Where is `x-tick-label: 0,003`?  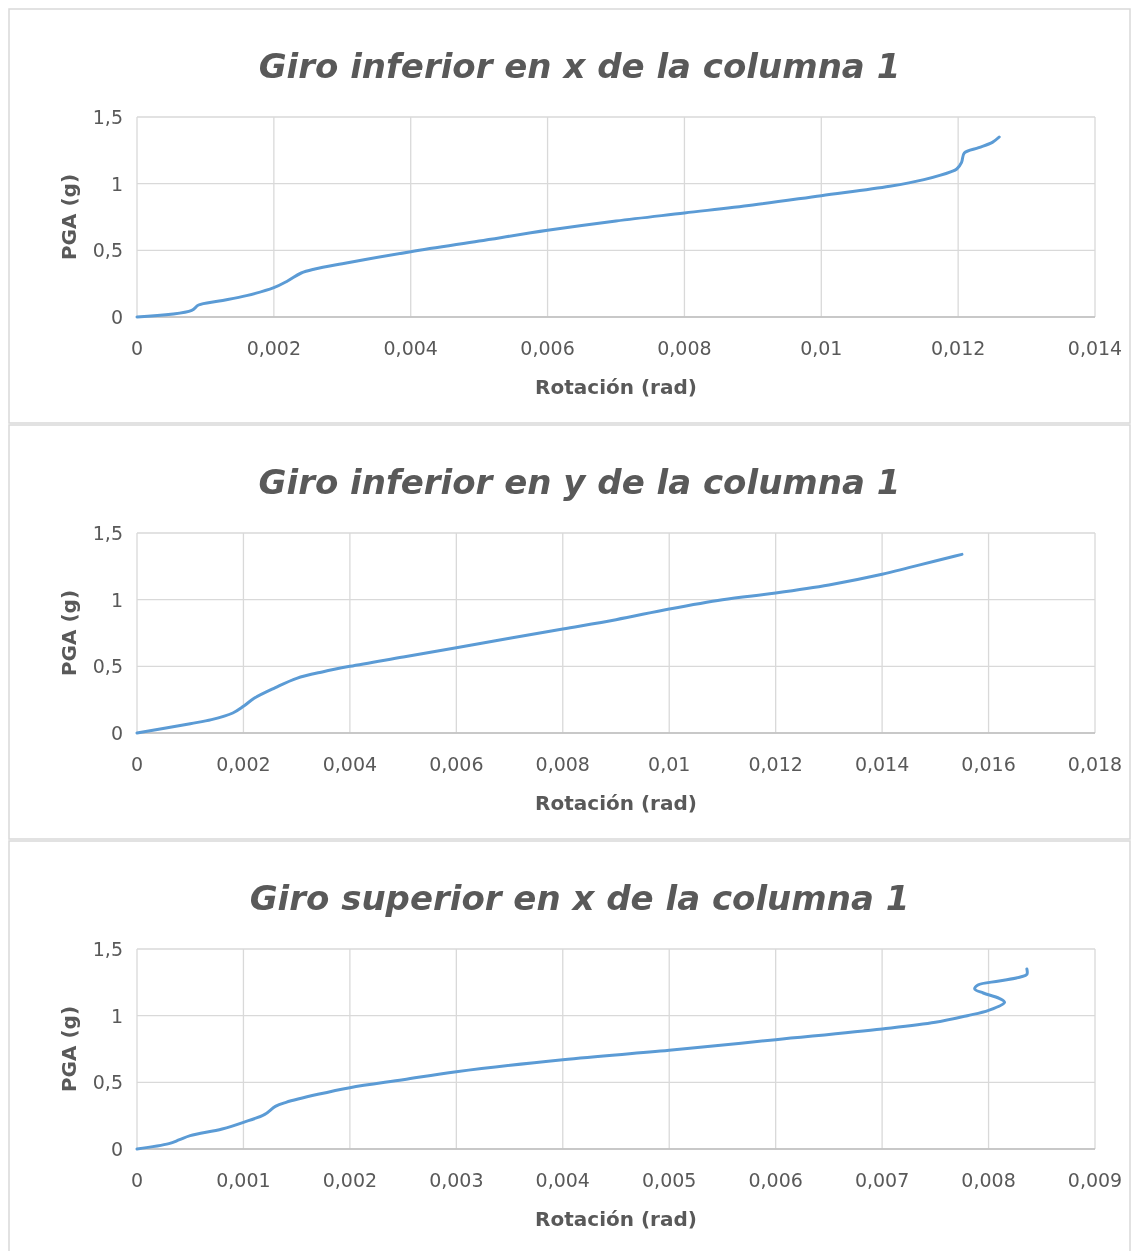 x-tick-label: 0,003 is located at coordinates (456, 1180).